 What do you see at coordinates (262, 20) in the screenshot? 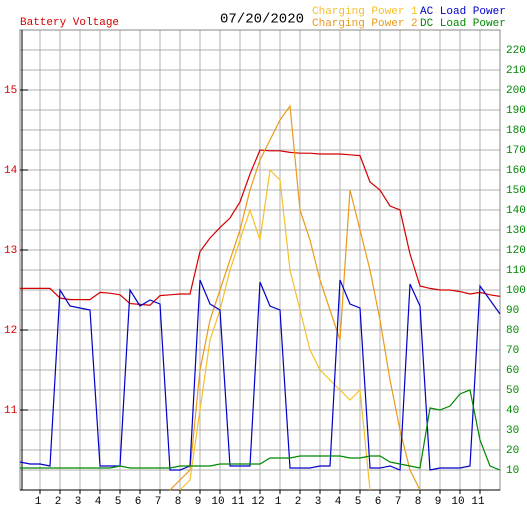
I see `chart-title: 07/20/2020` at bounding box center [262, 20].